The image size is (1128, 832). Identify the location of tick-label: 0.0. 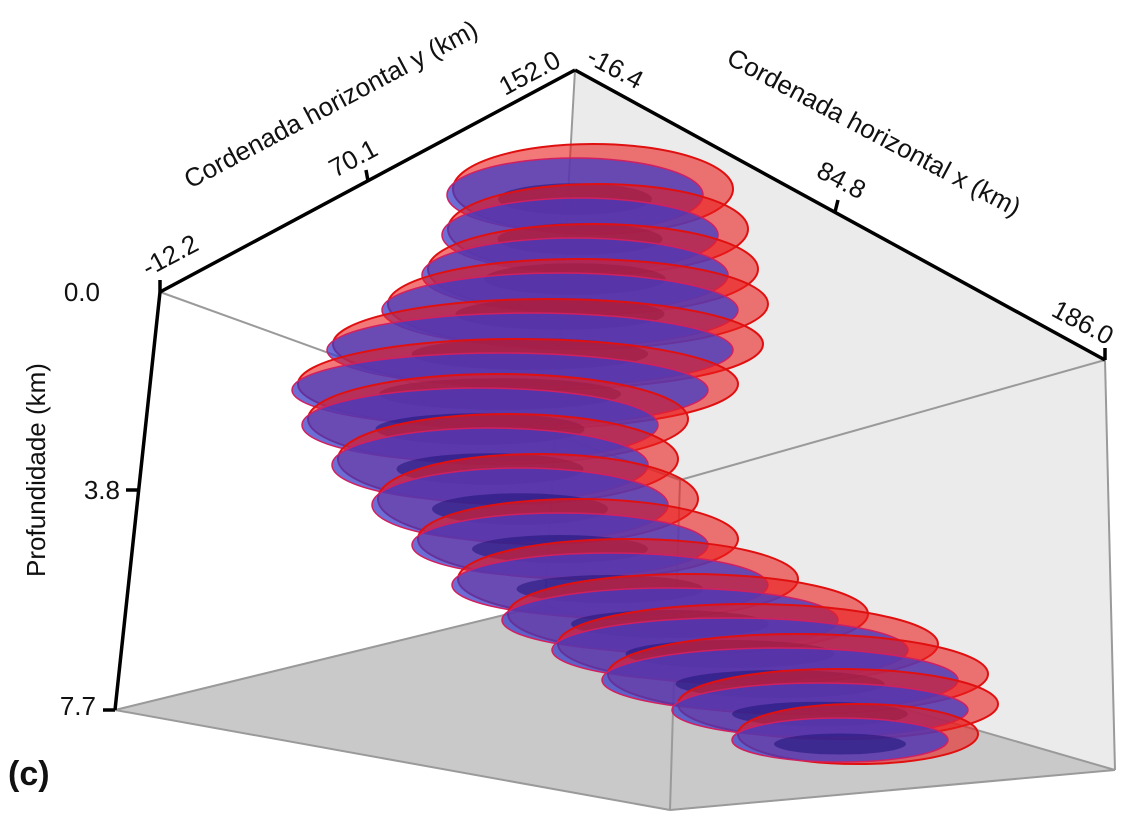
(82, 292).